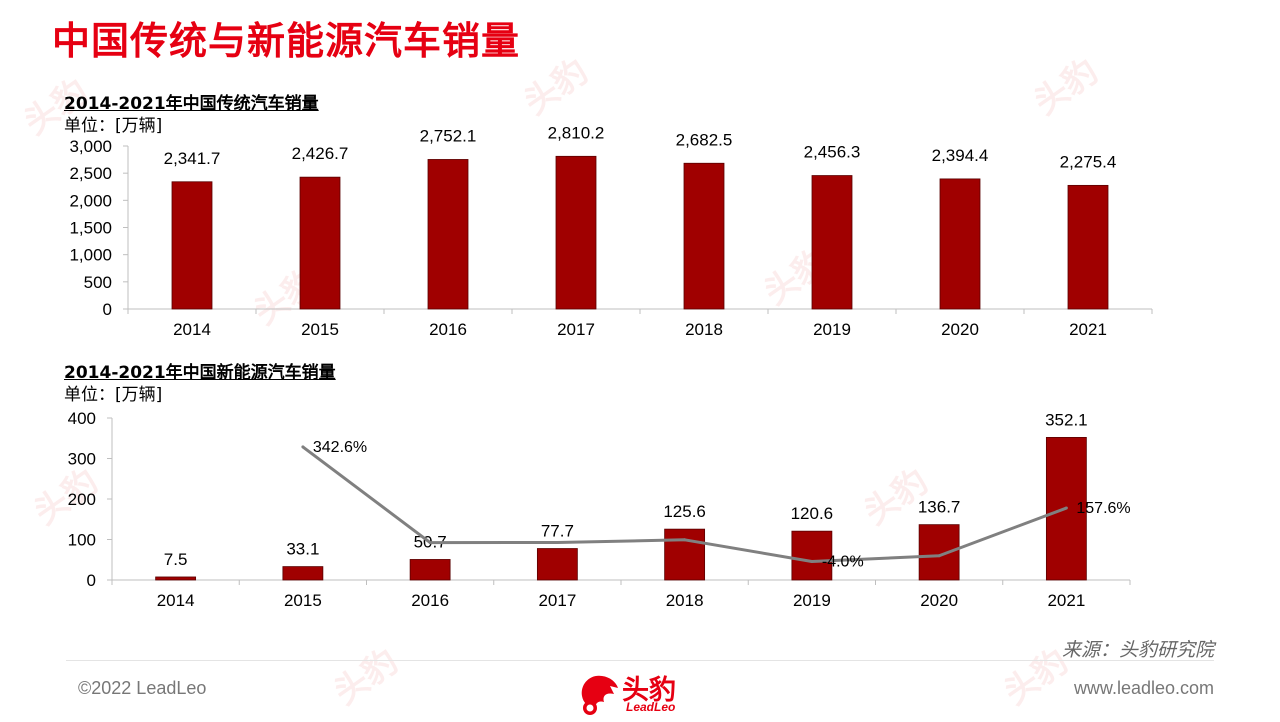  What do you see at coordinates (704, 329) in the screenshot?
I see `traditional-x-tick-label: 2018` at bounding box center [704, 329].